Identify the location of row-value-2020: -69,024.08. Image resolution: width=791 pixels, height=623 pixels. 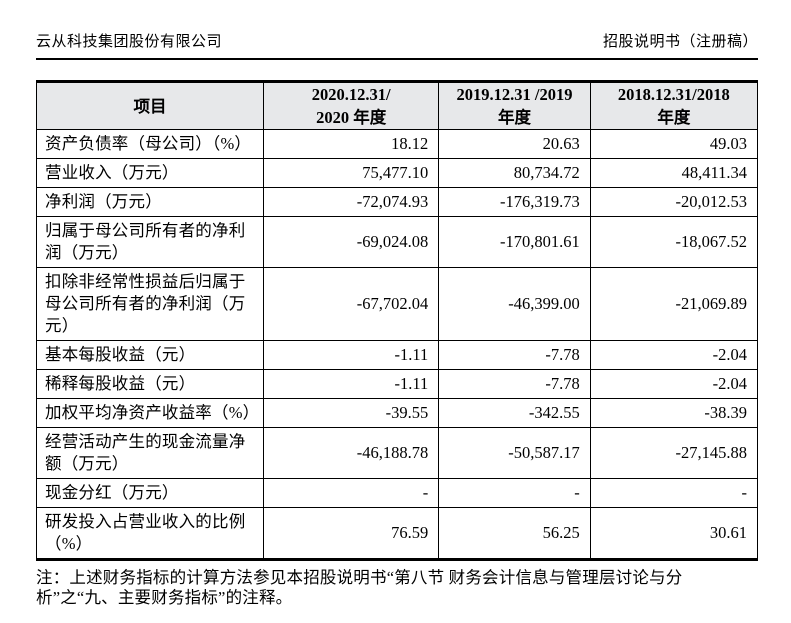
(351, 242).